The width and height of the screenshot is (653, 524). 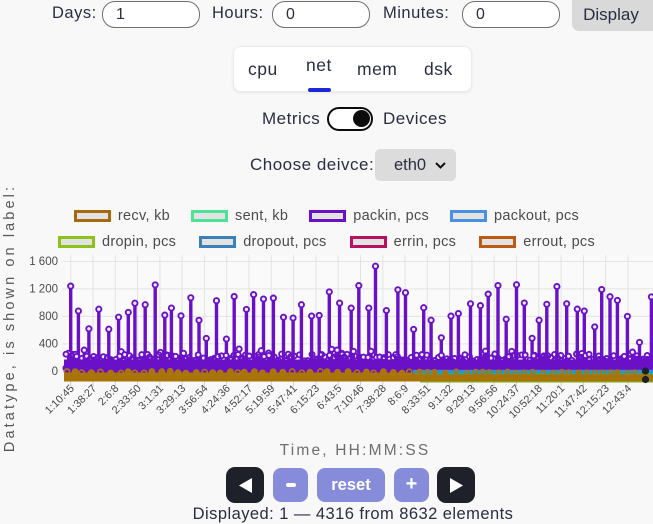 I want to click on svg-text: 1 600, so click(x=43, y=262).